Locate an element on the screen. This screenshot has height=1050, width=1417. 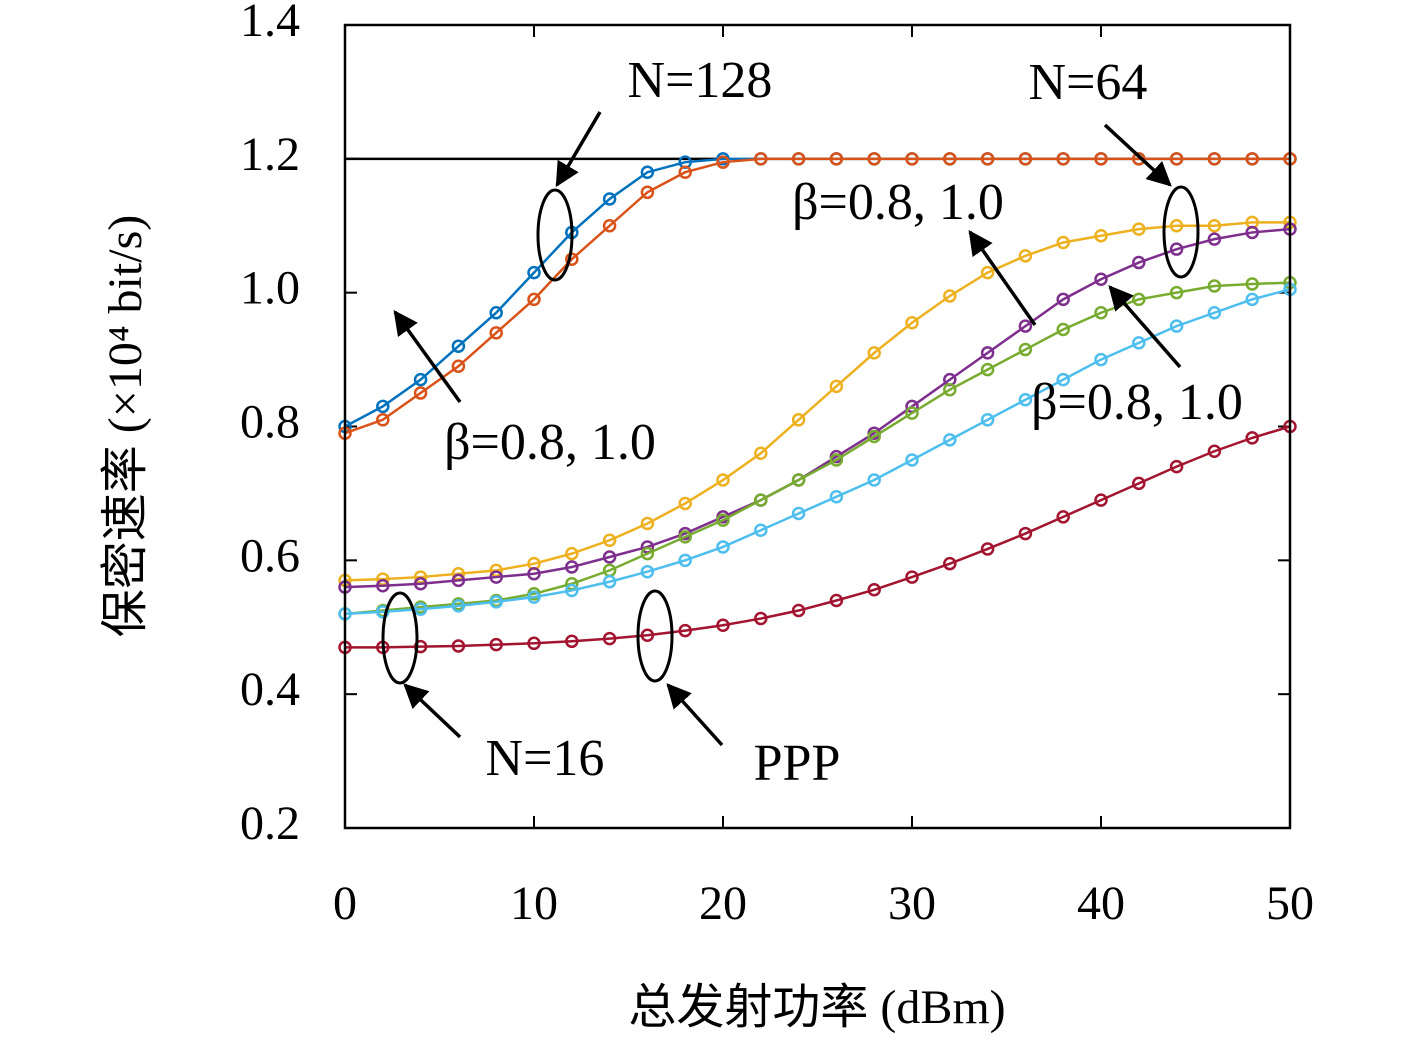
y-tick-label: 0.6 is located at coordinates (270, 555).